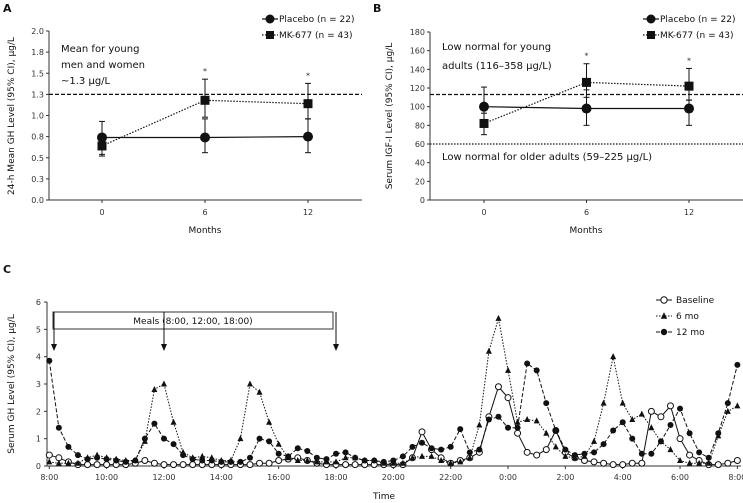  I want to click on legend-c-baseline: Baseline, so click(695, 301).